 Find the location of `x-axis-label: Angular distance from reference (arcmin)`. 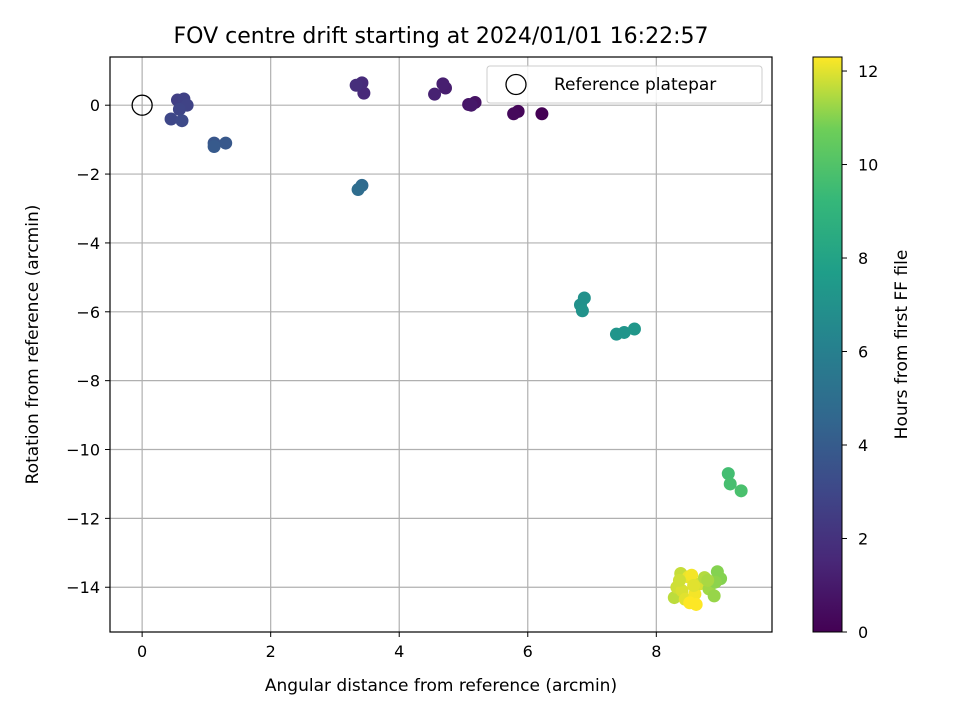

x-axis-label: Angular distance from reference (arcmin) is located at coordinates (441, 686).